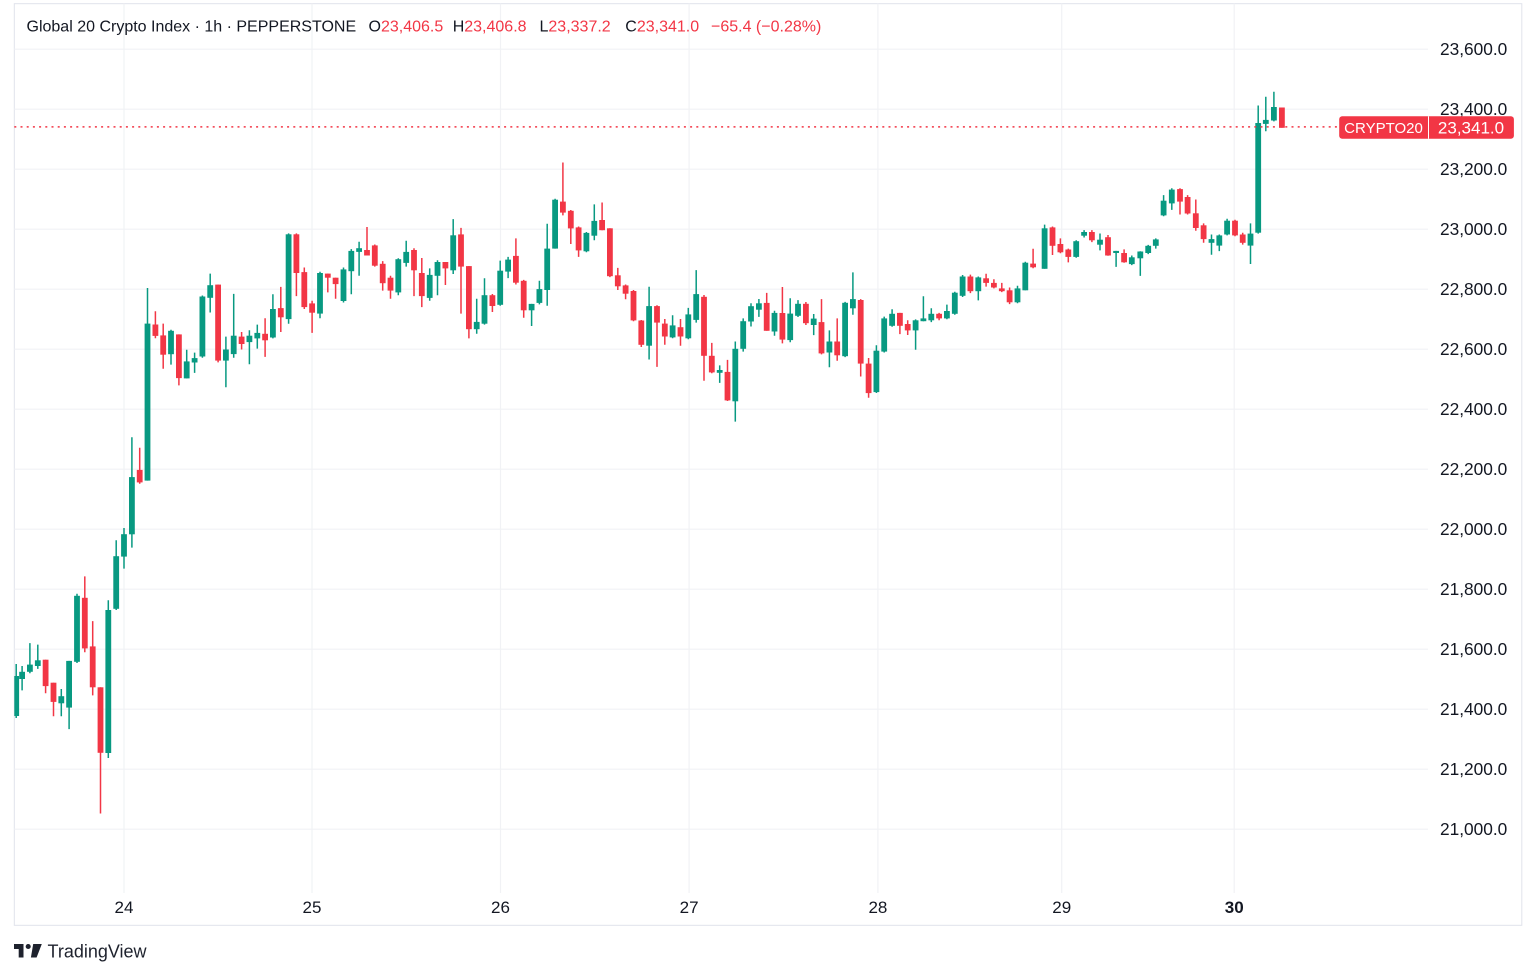  Describe the element at coordinates (1473, 589) in the screenshot. I see `svg-text: 21,800.0` at that location.